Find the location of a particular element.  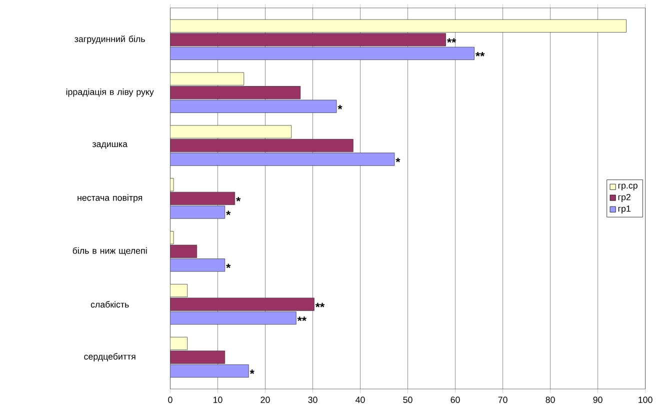

x-tick-label: 80 is located at coordinates (550, 400).